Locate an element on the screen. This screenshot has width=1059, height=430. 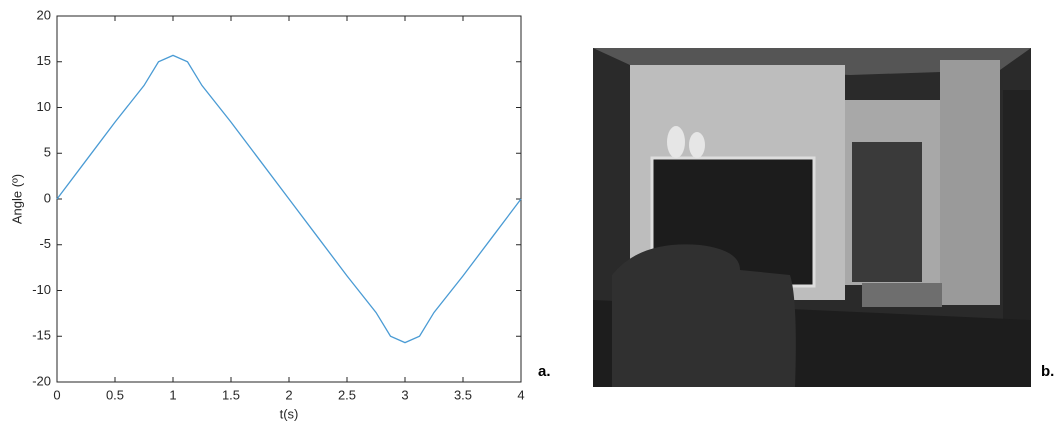
panel-label: a. is located at coordinates (544, 371).